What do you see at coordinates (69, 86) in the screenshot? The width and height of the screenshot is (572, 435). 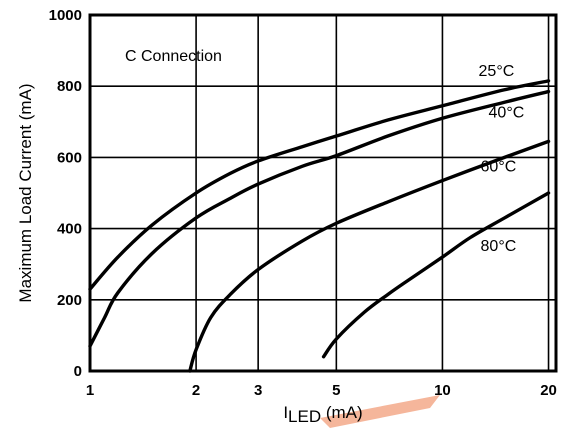 I see `y-tick-label: 800` at bounding box center [69, 86].